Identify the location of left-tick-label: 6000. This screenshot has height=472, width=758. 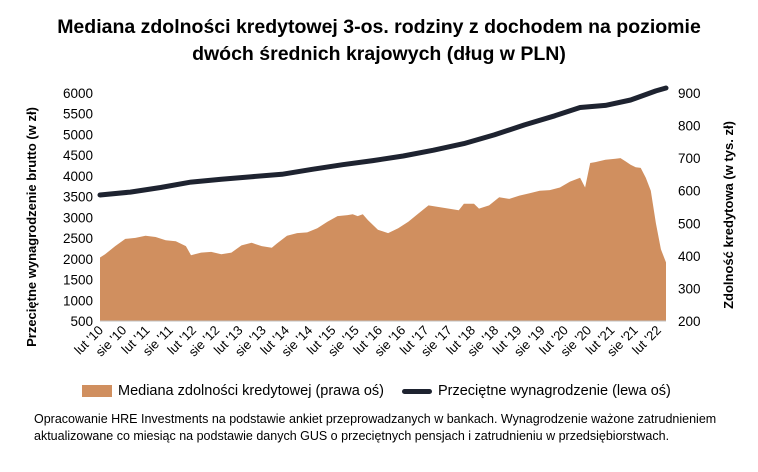
(78, 93).